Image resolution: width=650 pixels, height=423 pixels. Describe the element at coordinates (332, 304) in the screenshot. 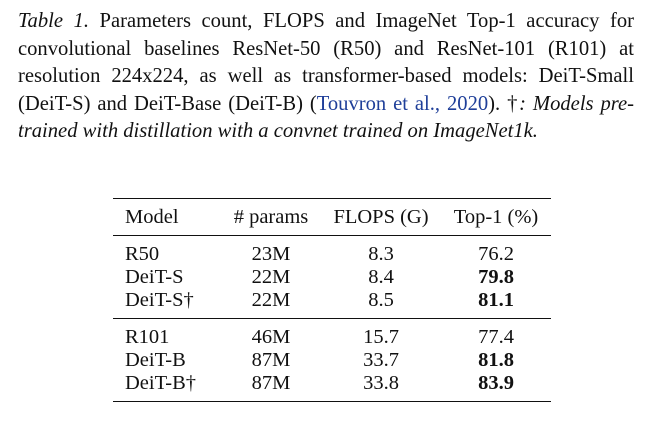

I see `table-row: DeiT-S† 22M 8.5 81.1` at that location.